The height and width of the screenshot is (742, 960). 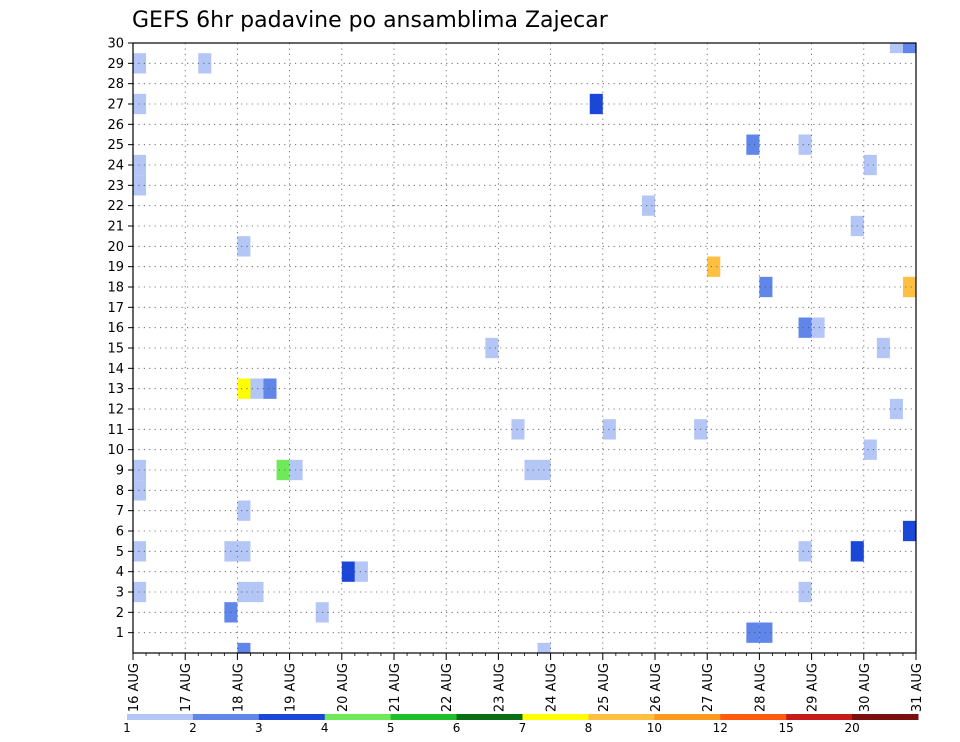 I want to click on y-tick-label: 17, so click(x=115, y=308).